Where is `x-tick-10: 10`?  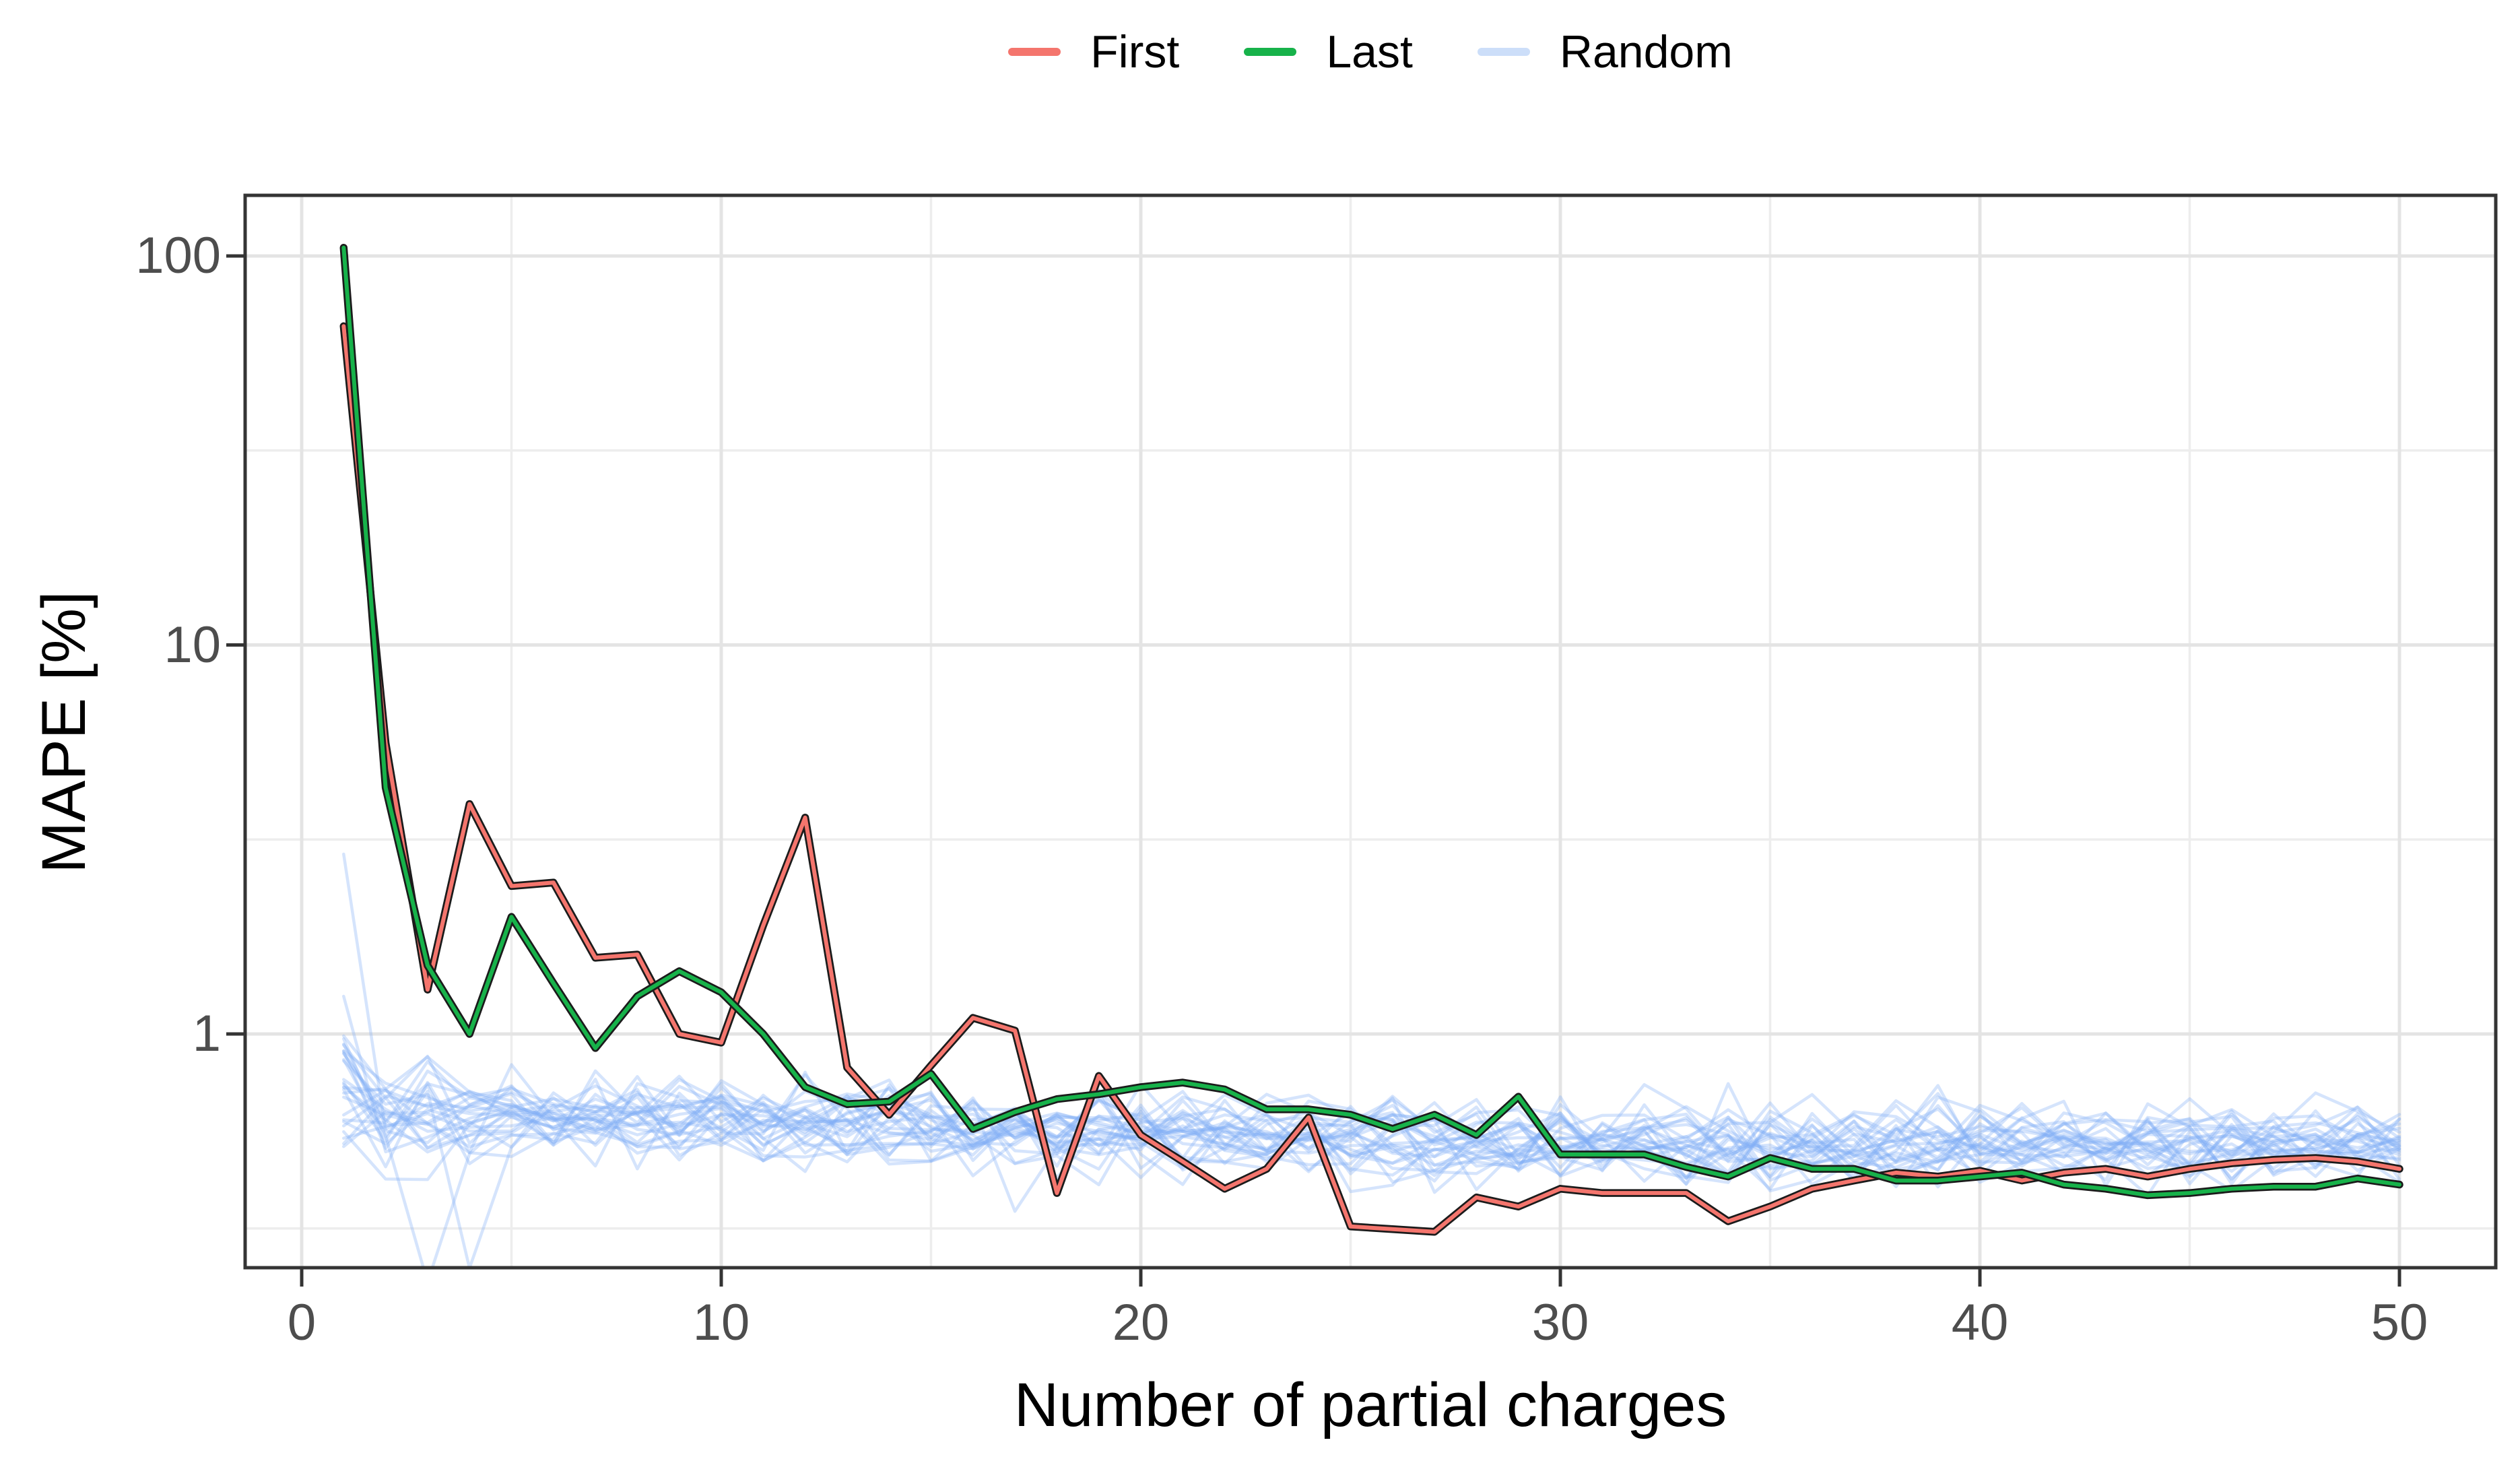
x-tick-10: 10 is located at coordinates (721, 1322).